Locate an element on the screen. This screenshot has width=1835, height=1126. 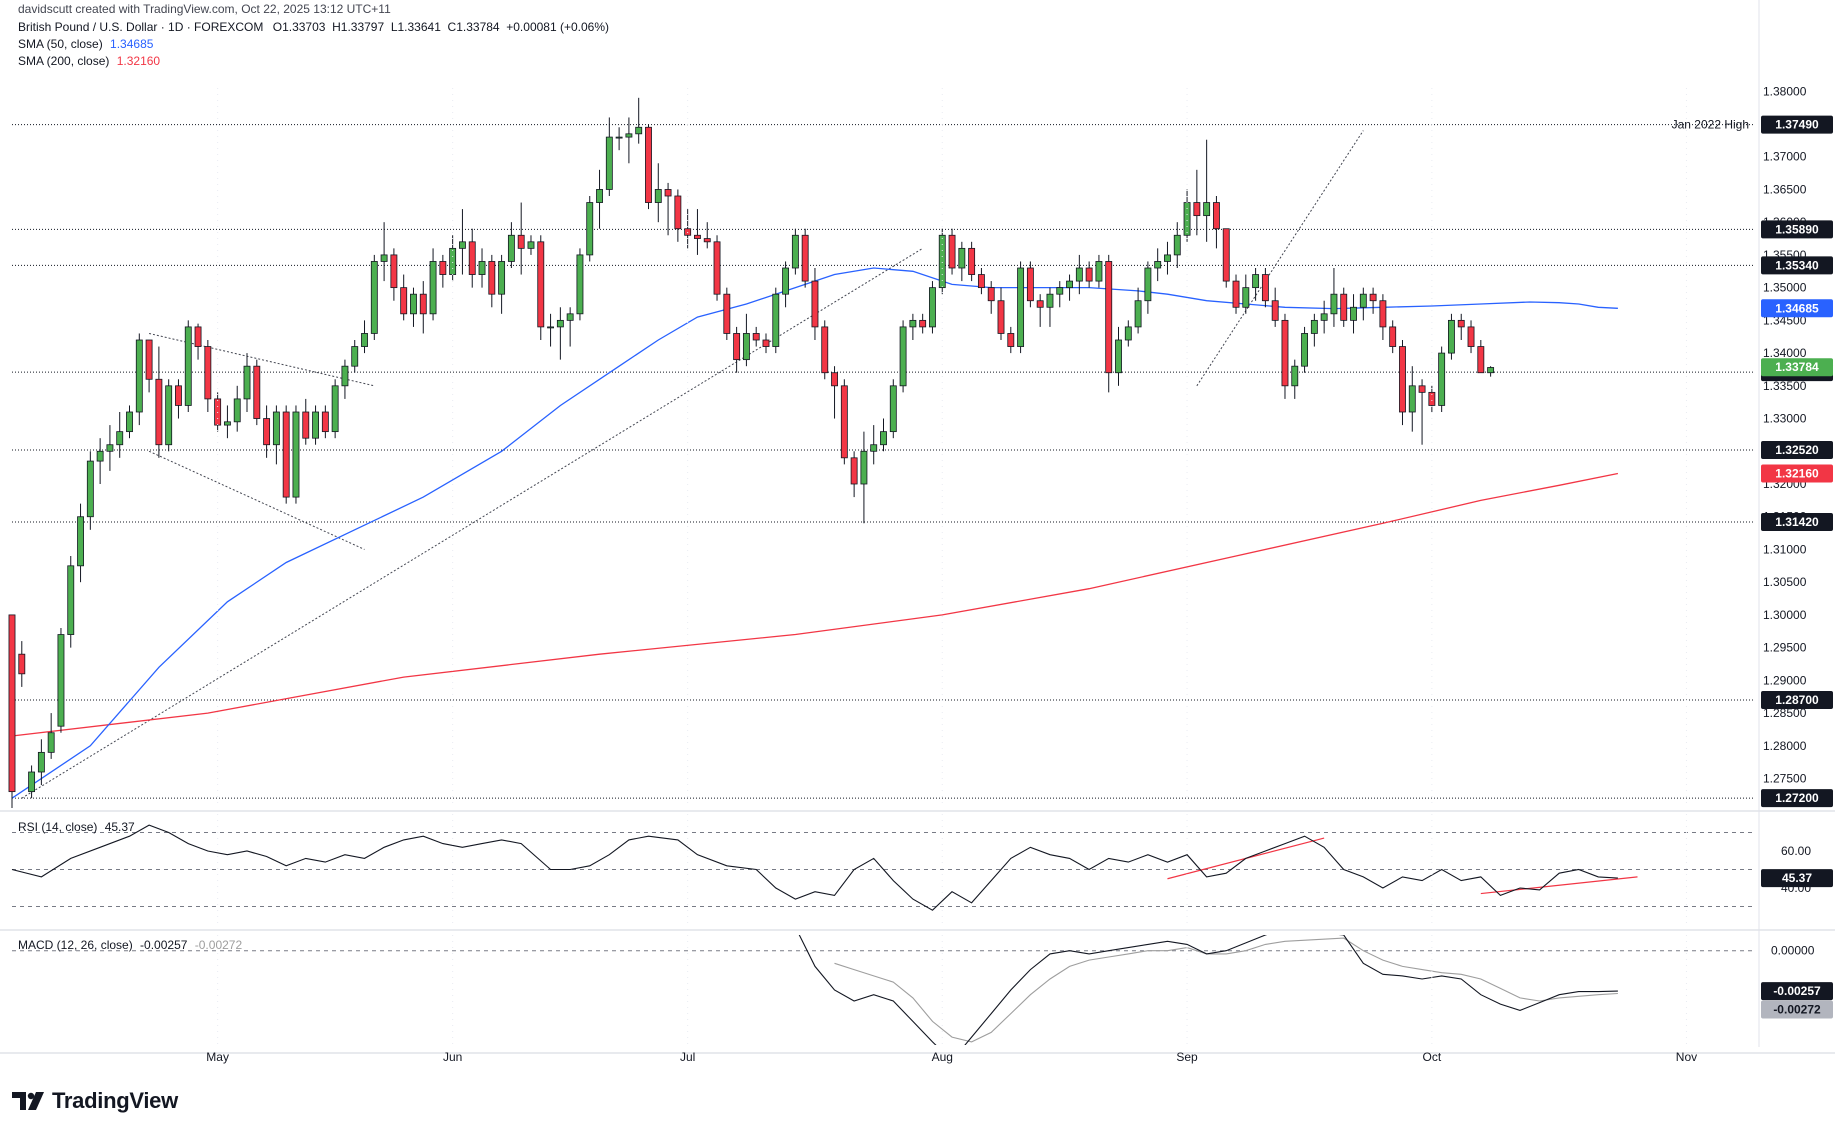
level-tag: 1.35340 is located at coordinates (1797, 265).